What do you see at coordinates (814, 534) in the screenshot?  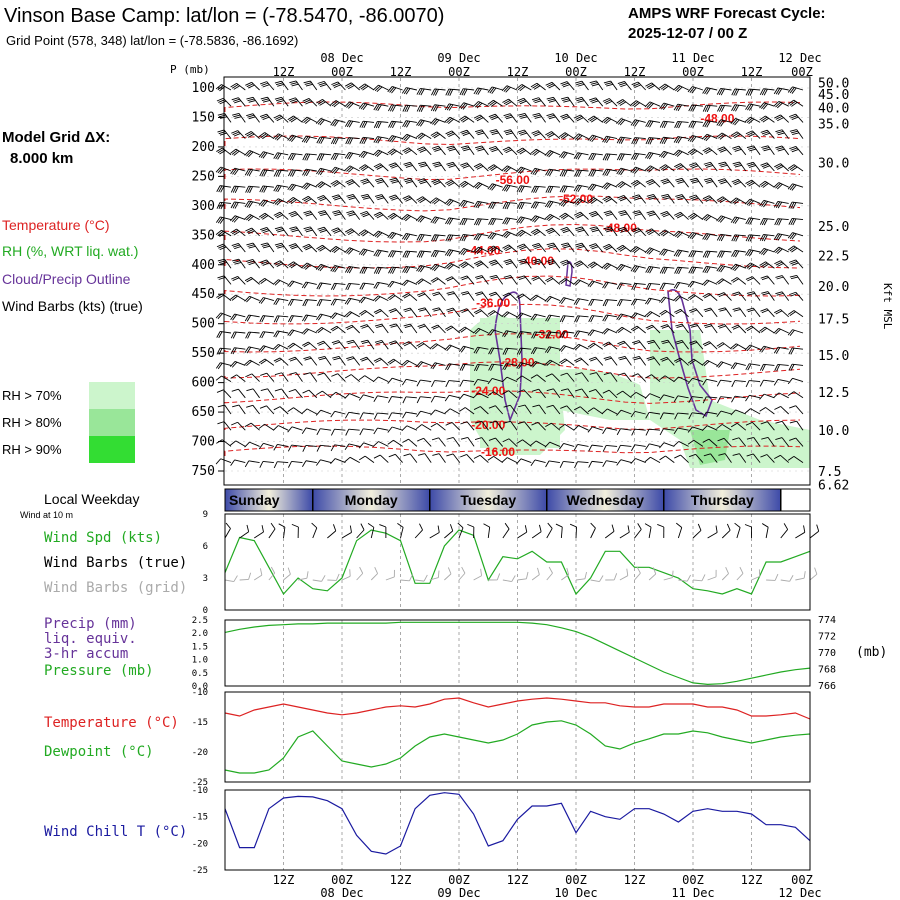 I see `surface-wind-barb` at bounding box center [814, 534].